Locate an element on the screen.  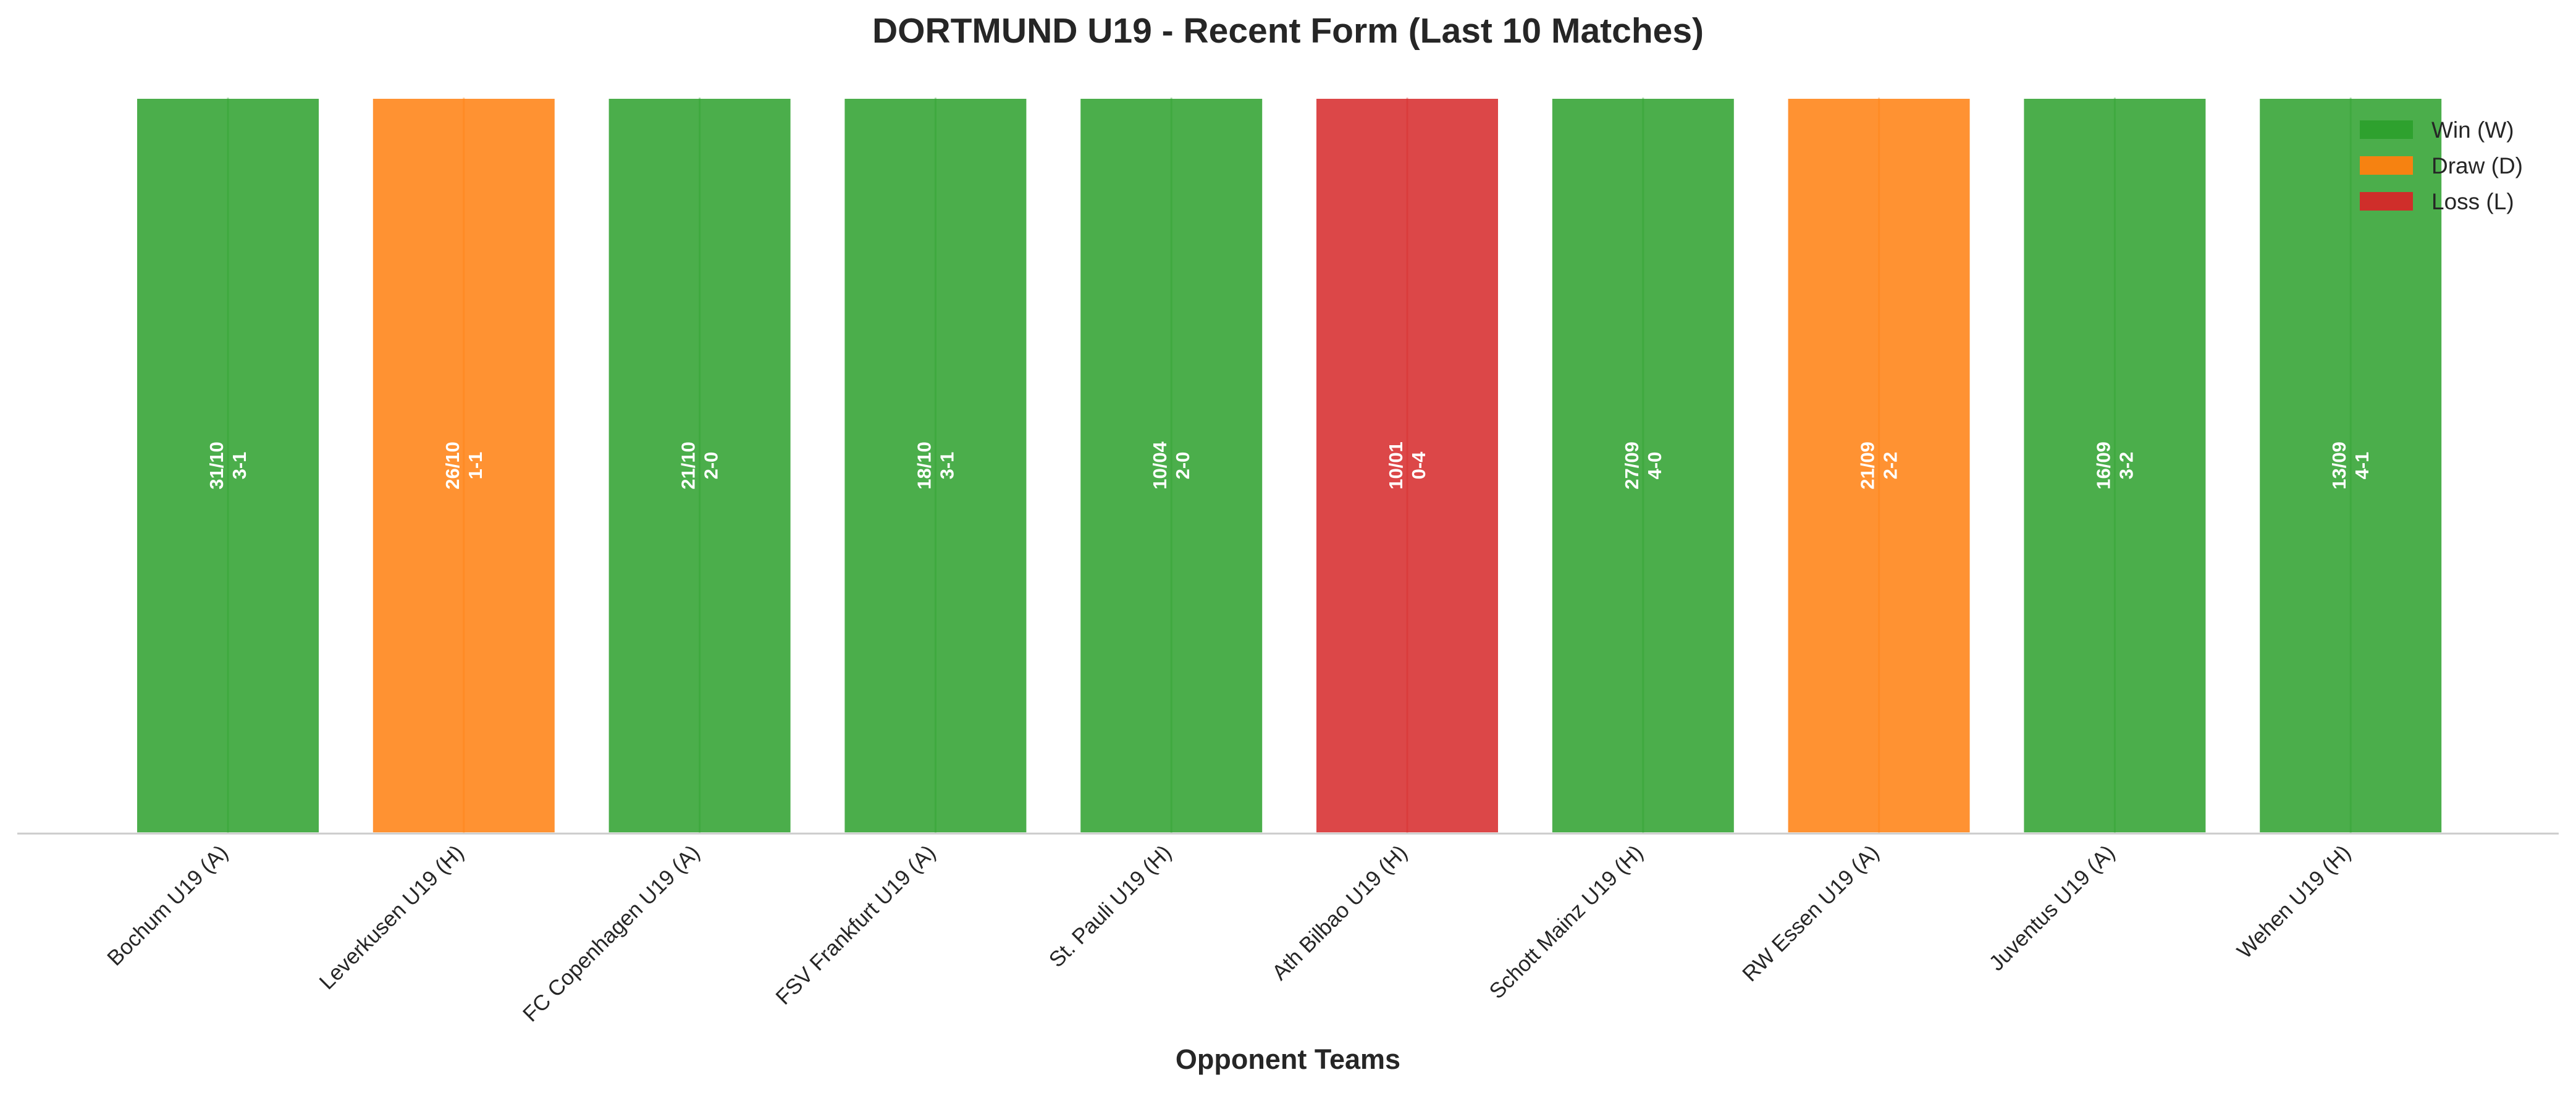
bar-score-label-2: 1-1 is located at coordinates (475, 466).